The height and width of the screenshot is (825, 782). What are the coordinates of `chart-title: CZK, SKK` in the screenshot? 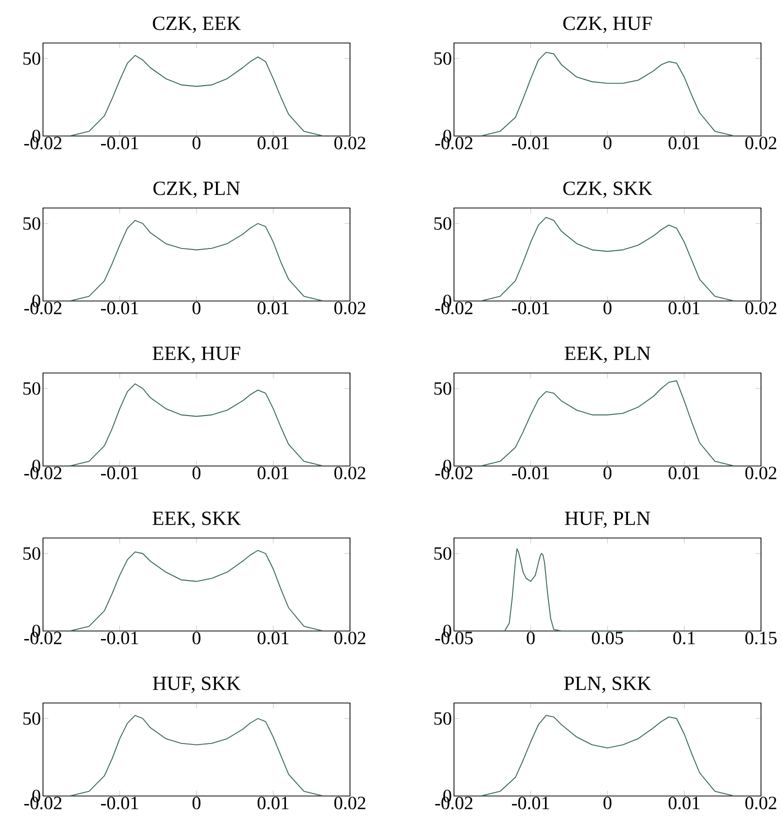 It's located at (607, 190).